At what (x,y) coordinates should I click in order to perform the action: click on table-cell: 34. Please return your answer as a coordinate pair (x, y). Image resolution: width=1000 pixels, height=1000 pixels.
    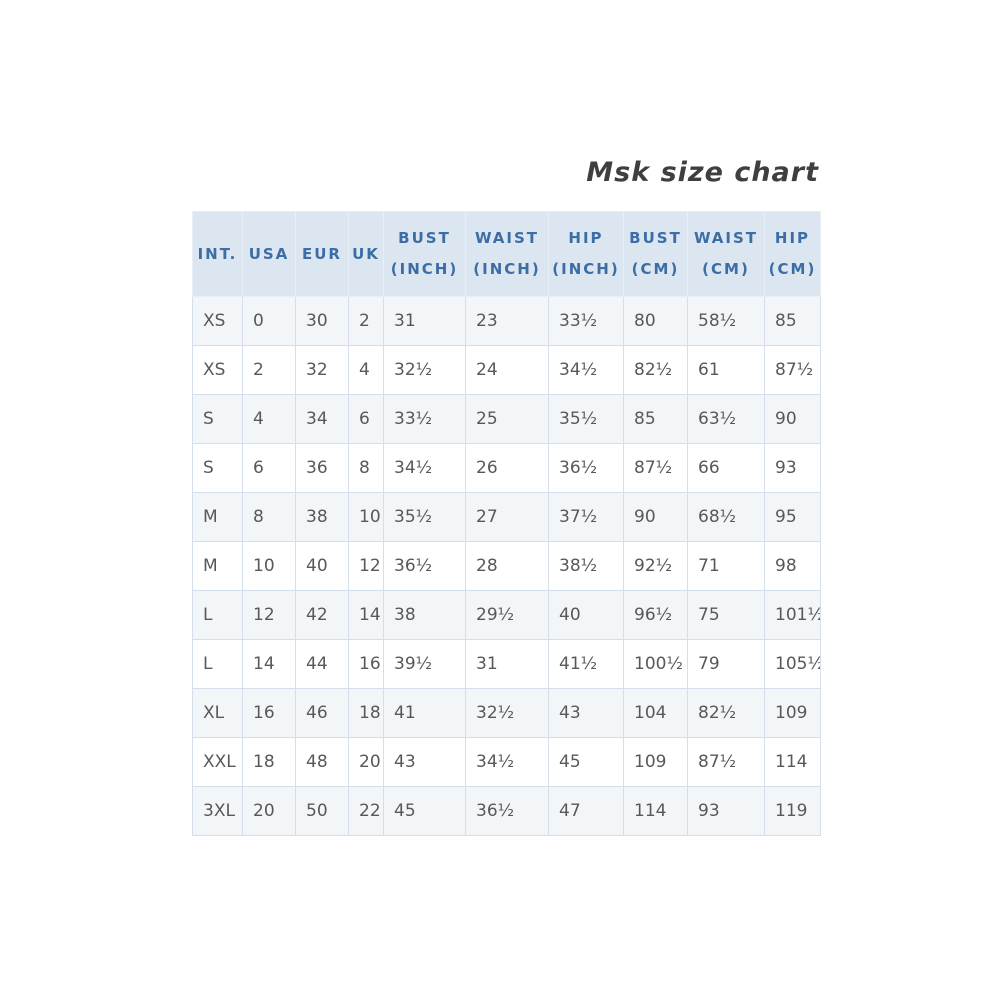
    Looking at the image, I should click on (322, 419).